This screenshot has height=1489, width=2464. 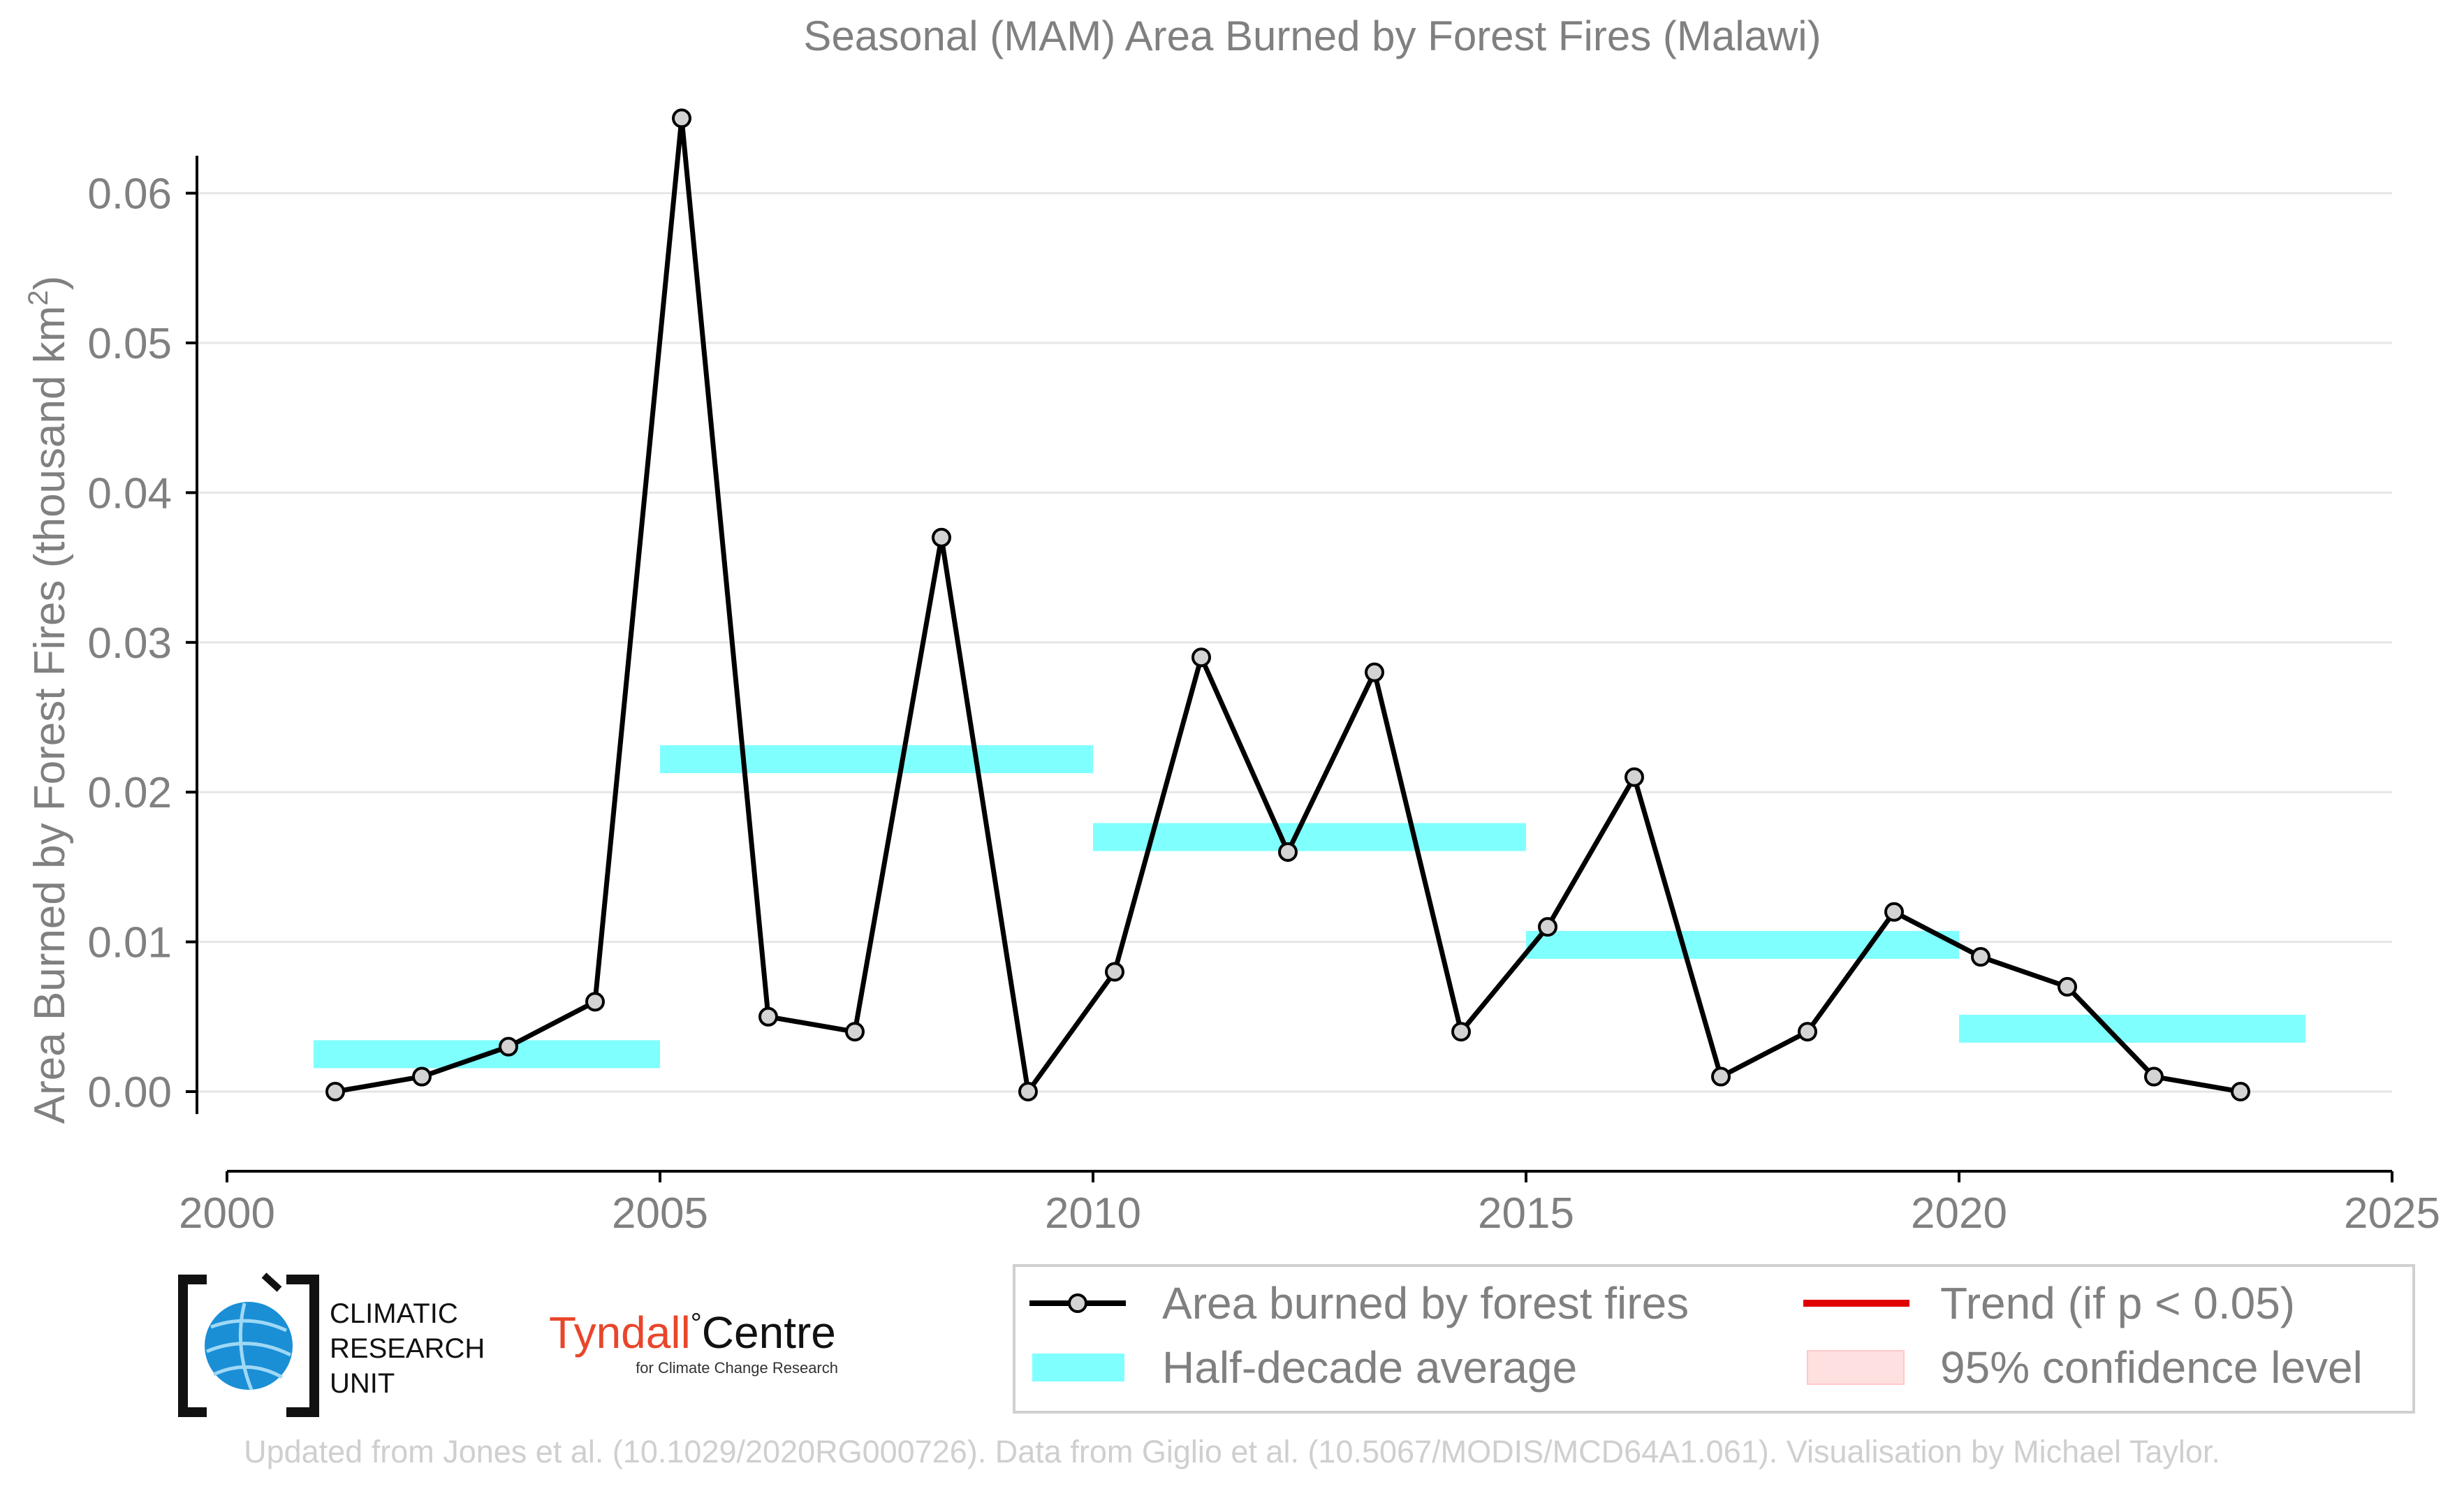 What do you see at coordinates (249, 1347) in the screenshot?
I see `cru-globe-lines` at bounding box center [249, 1347].